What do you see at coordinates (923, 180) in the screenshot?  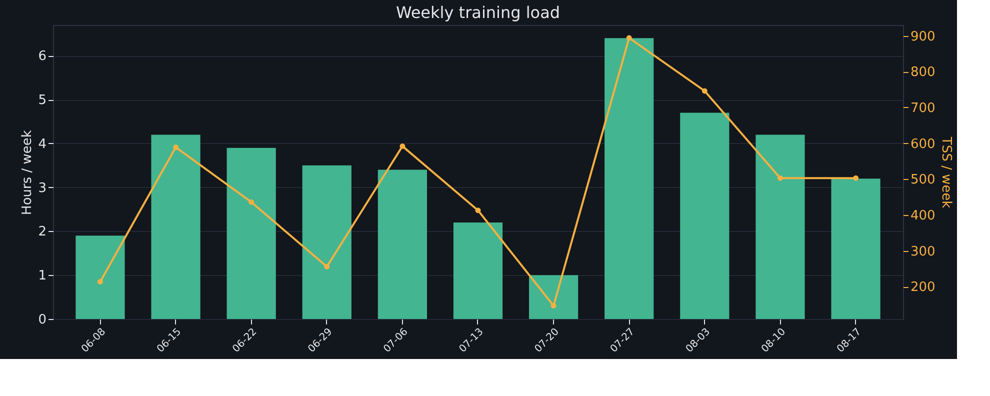 I see `y2-tick-label: 500` at bounding box center [923, 180].